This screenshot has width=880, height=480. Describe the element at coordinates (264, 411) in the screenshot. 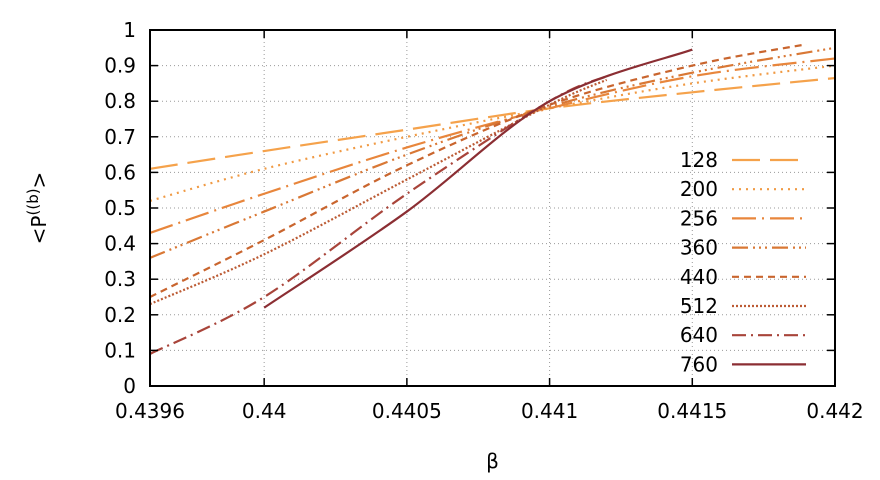

I see `x-tick-label: 0.44` at that location.